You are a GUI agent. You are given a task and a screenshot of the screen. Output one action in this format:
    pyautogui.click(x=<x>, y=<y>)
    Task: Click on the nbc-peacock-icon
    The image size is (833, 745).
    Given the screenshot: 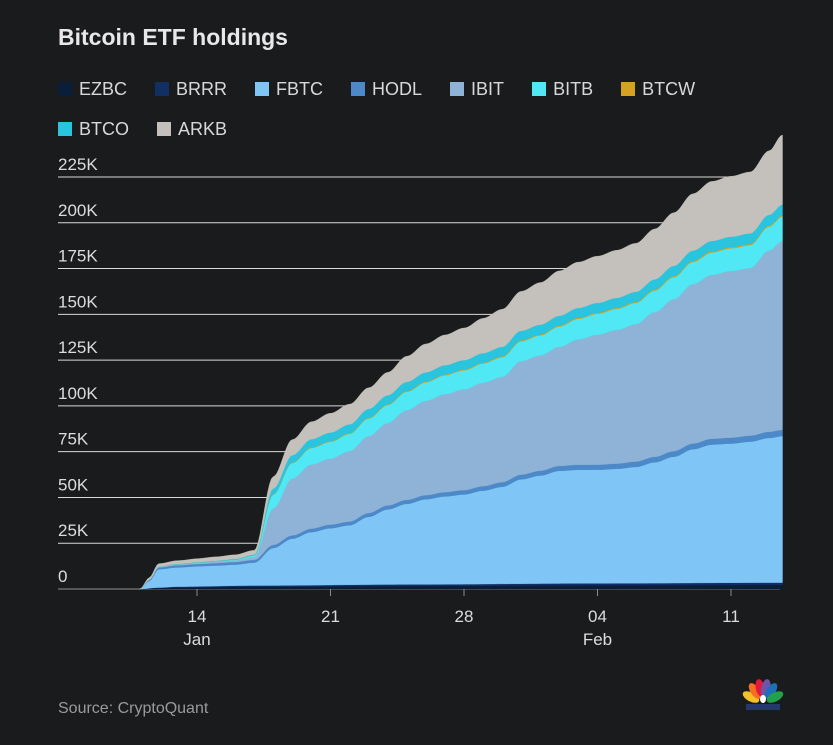 What is the action you would take?
    pyautogui.click(x=763, y=694)
    